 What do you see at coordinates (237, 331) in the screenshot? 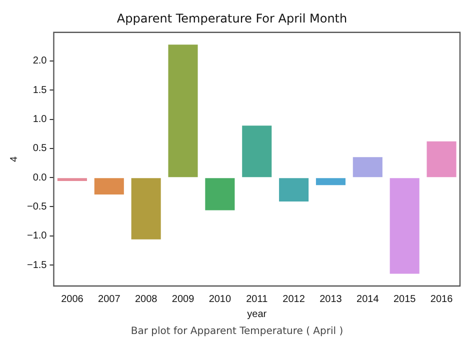
I see `text: Bar plot for Apparent Temperature ( April )` at bounding box center [237, 331].